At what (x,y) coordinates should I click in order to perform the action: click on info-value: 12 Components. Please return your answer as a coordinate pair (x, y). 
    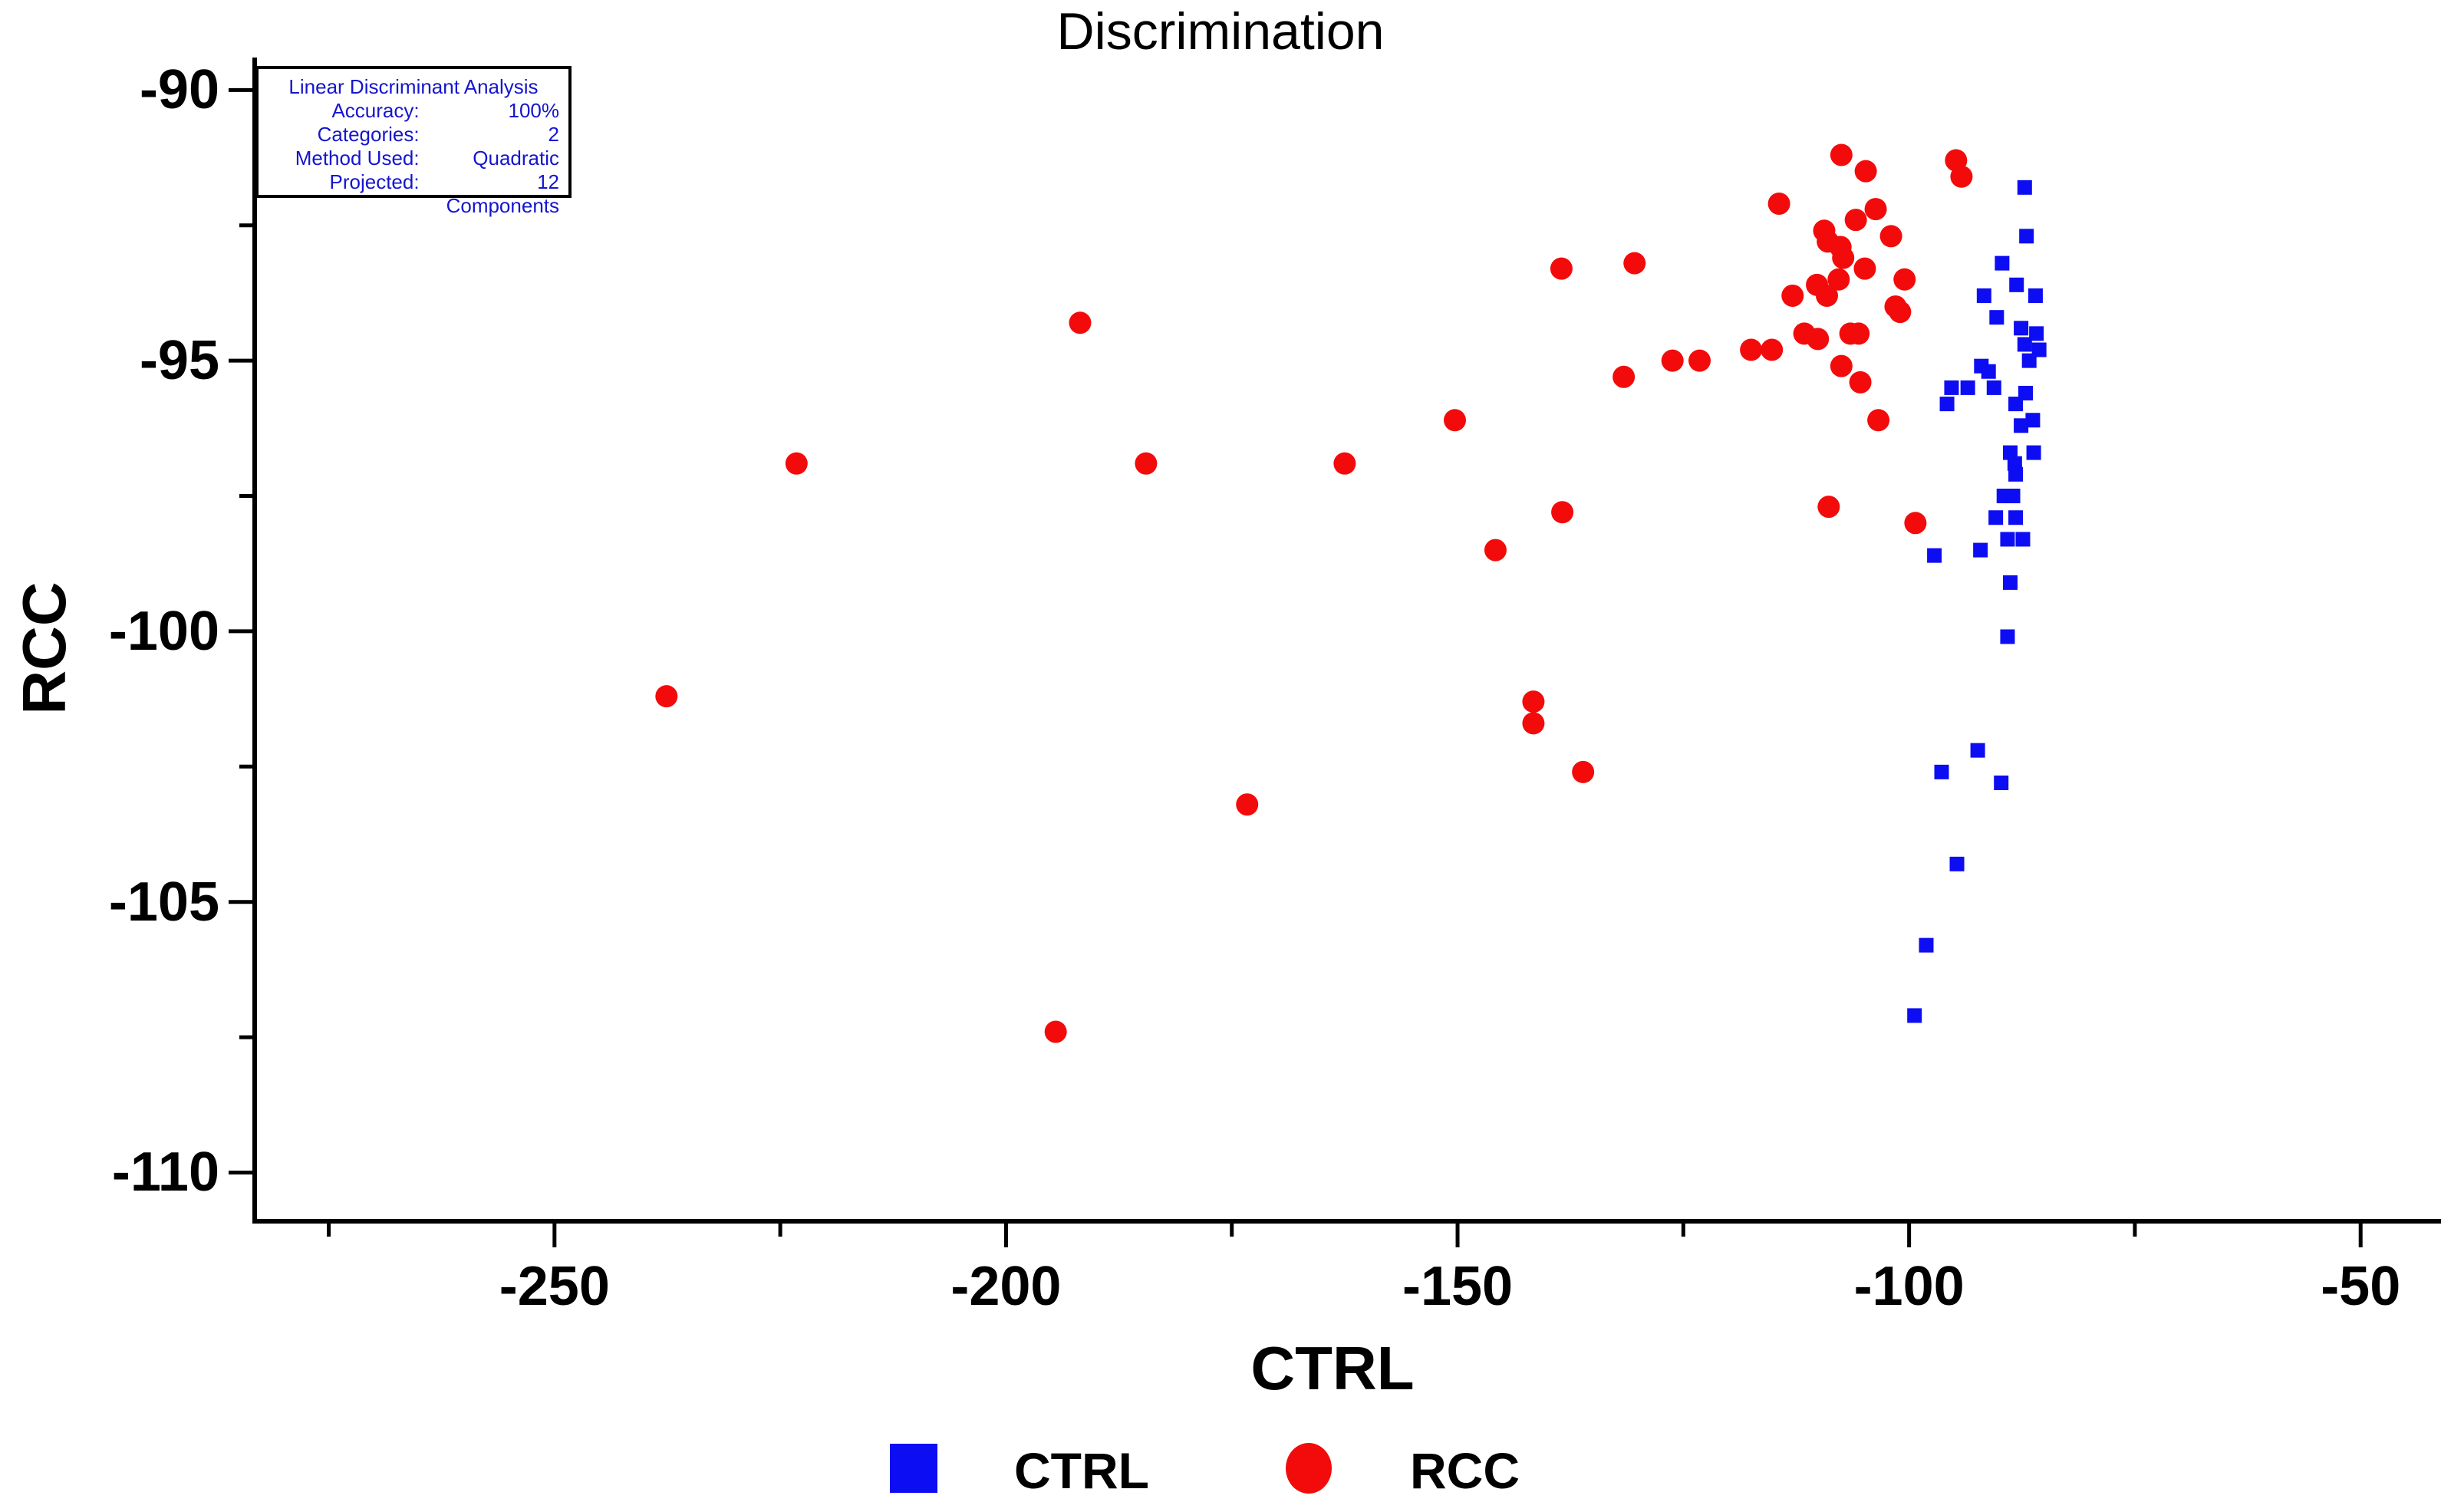
    Looking at the image, I should click on (502, 193).